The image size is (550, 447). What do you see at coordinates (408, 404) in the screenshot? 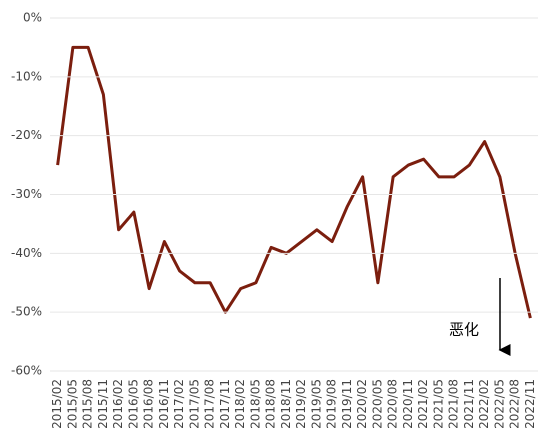
I see `x-tick-label: 2020/11` at bounding box center [408, 404].